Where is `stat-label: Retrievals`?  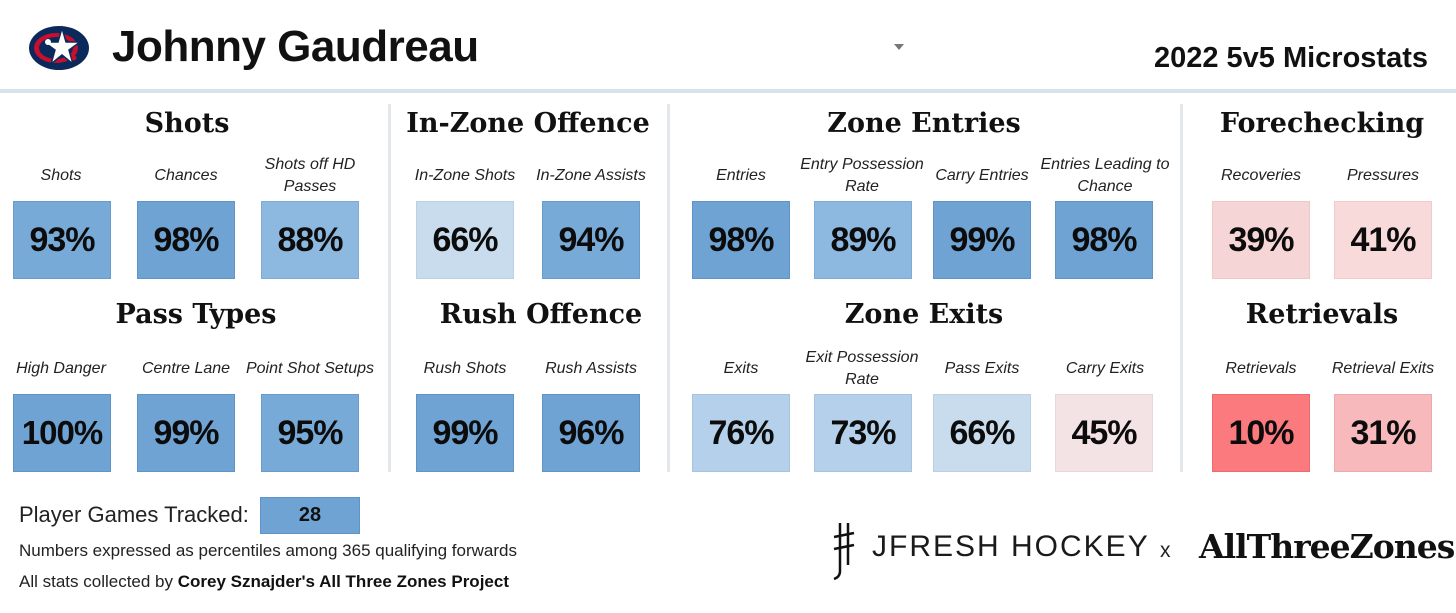 stat-label: Retrievals is located at coordinates (1261, 368).